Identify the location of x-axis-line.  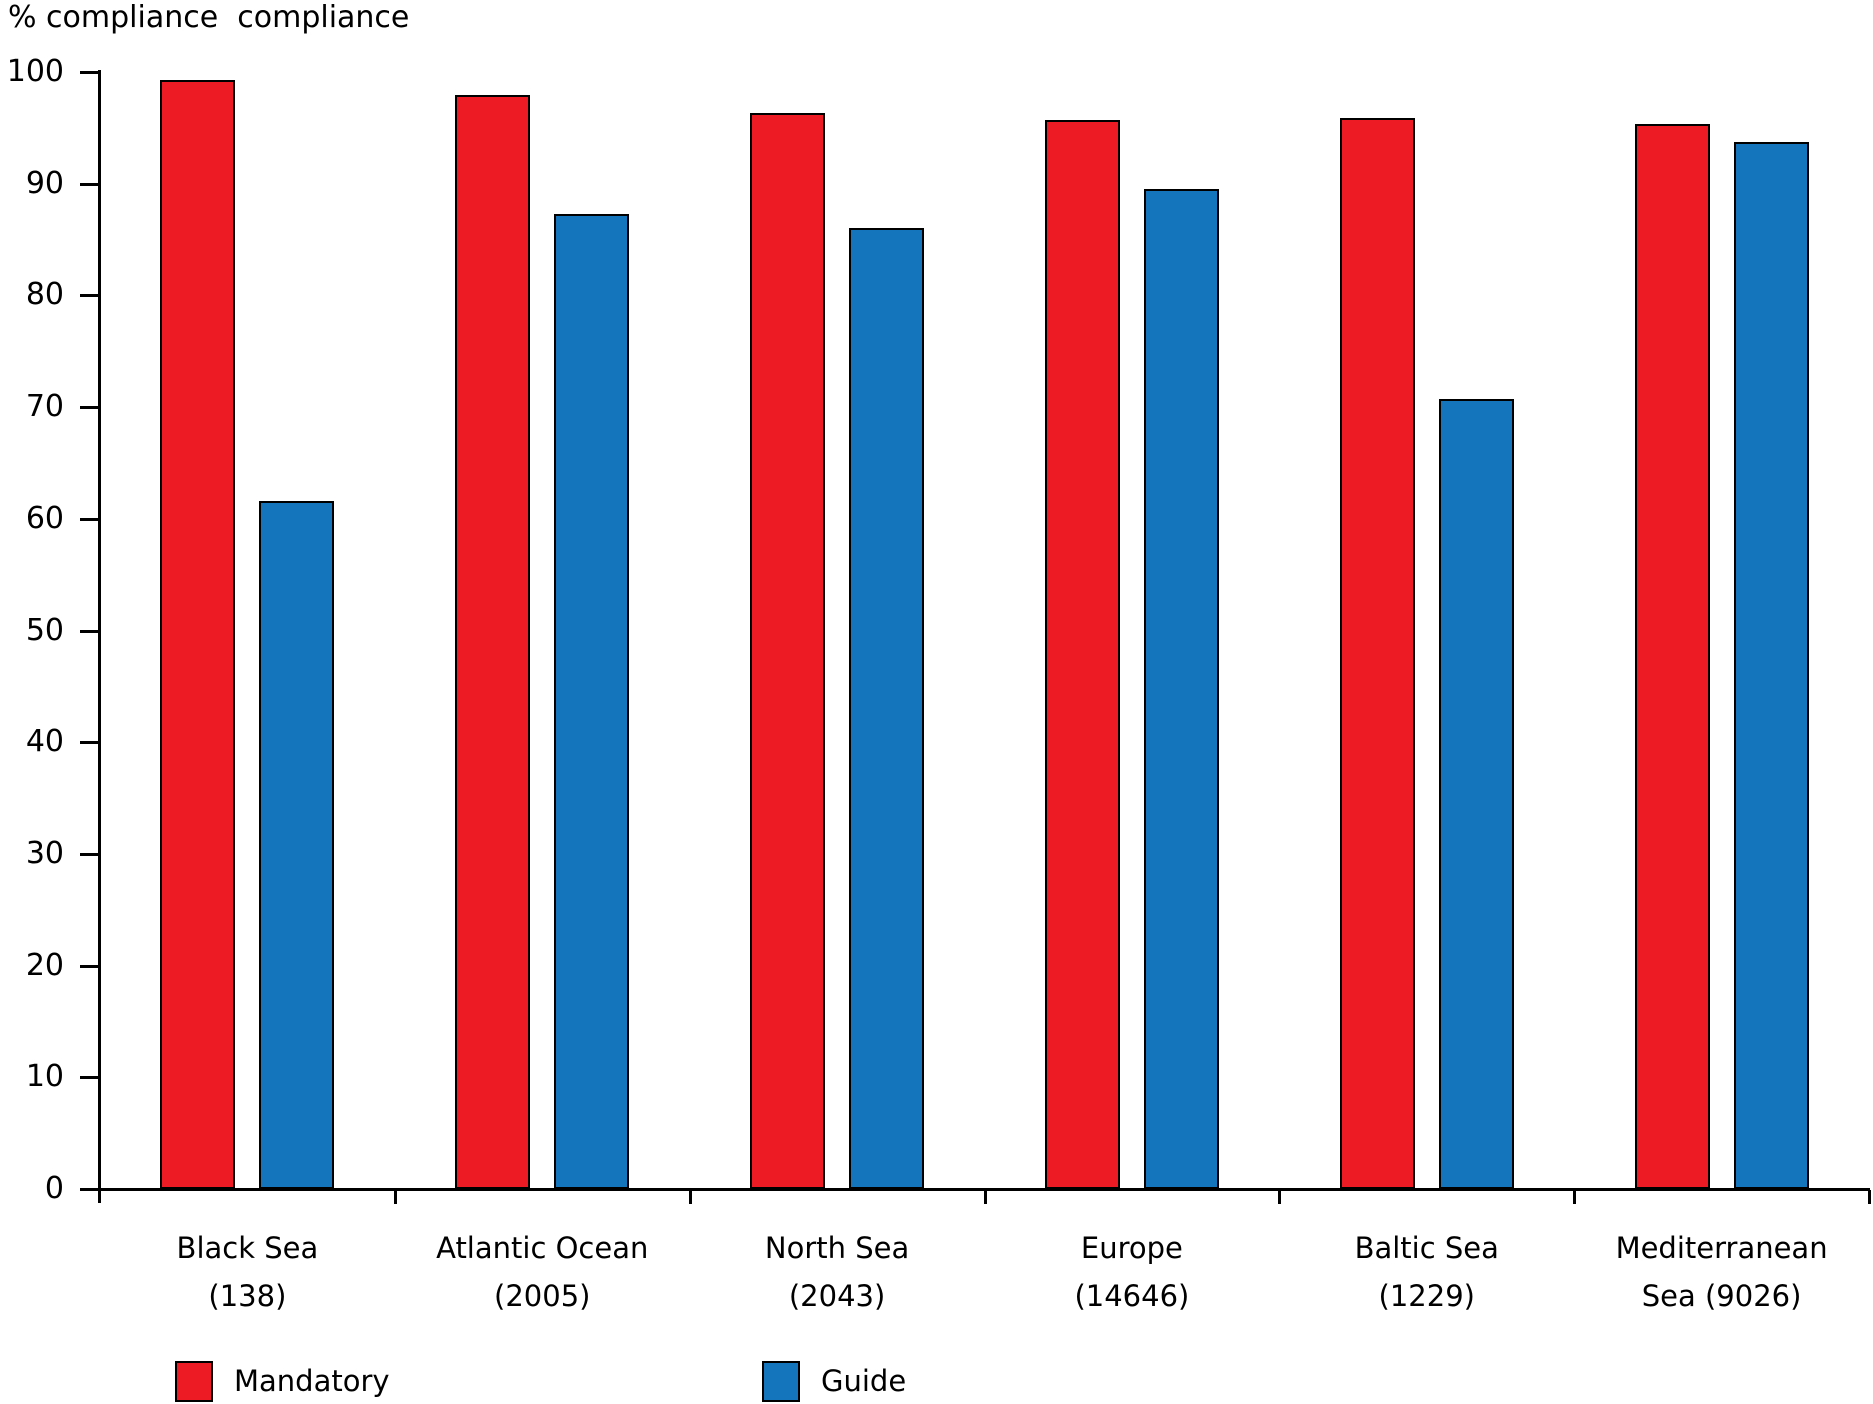
(984, 1189).